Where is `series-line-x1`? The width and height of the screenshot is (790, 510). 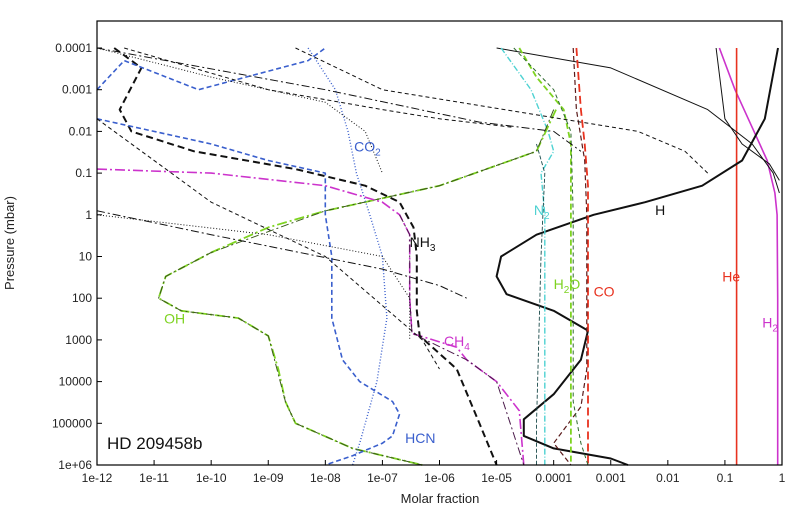
series-line-x1 is located at coordinates (239, 110).